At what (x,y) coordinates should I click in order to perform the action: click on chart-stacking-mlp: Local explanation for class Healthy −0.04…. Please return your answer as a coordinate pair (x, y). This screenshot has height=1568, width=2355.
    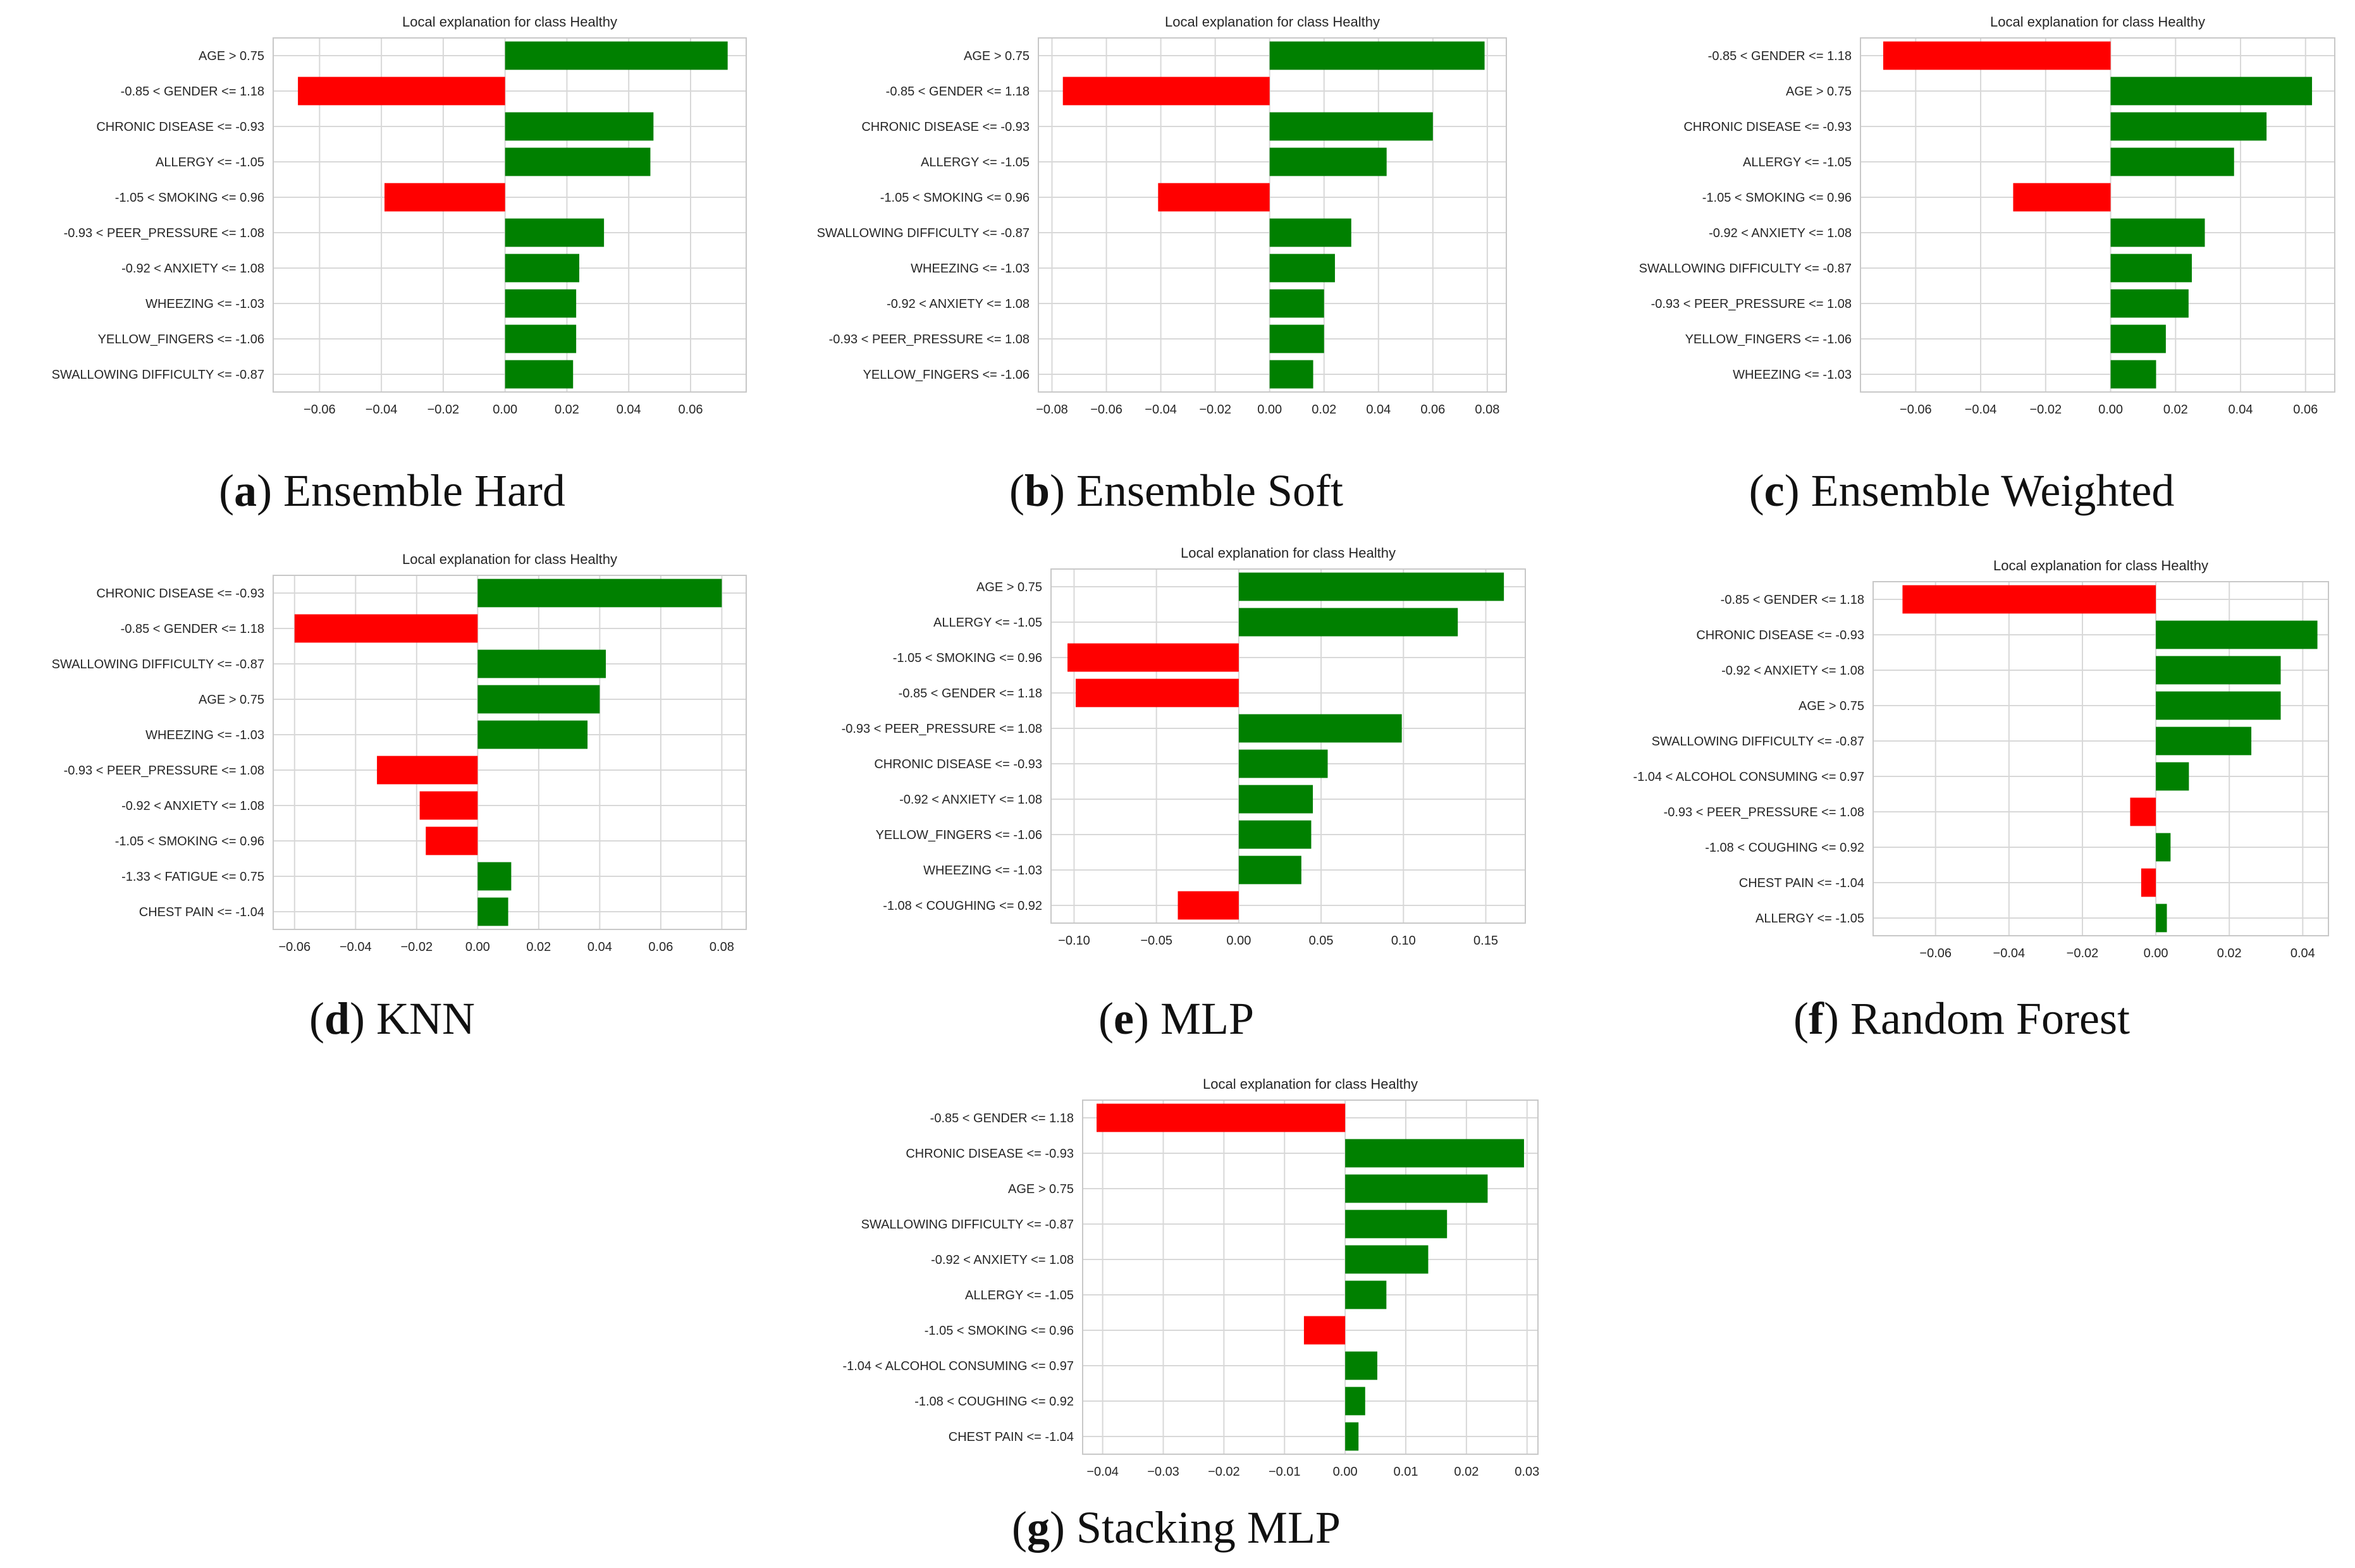
    Looking at the image, I should click on (1190, 1277).